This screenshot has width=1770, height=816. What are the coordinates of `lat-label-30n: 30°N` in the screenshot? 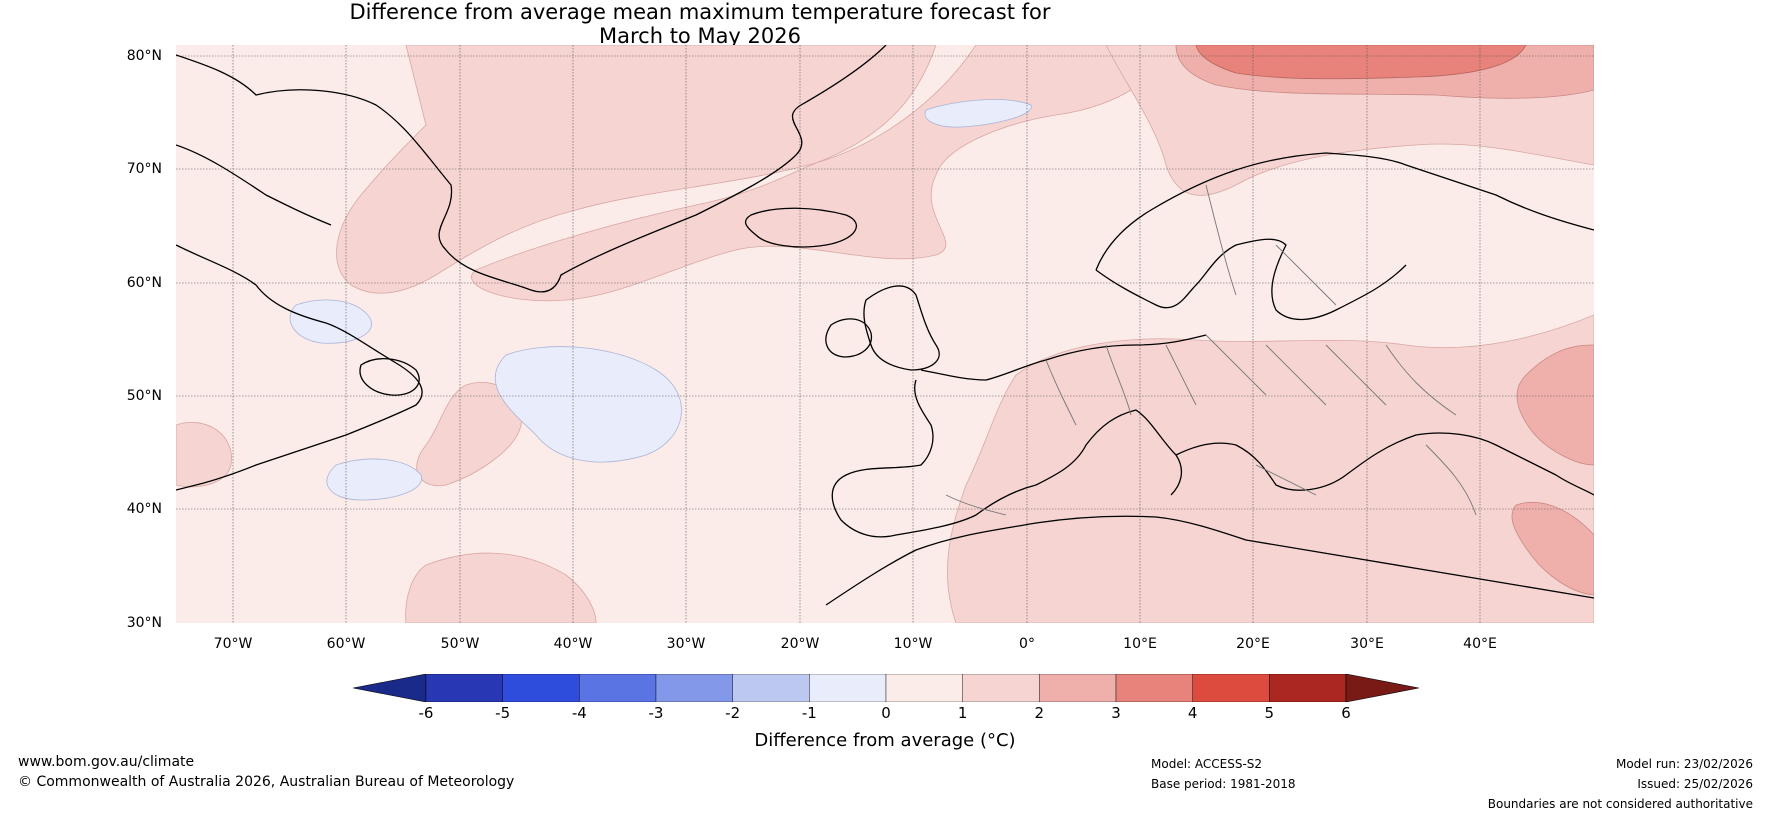 It's located at (144, 623).